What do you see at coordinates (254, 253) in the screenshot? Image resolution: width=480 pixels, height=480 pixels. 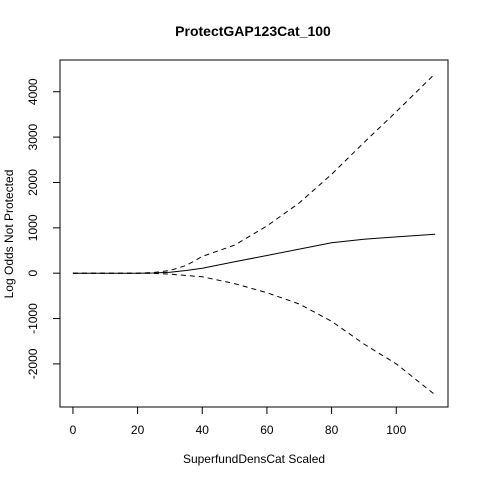 I see `series-line-solid` at bounding box center [254, 253].